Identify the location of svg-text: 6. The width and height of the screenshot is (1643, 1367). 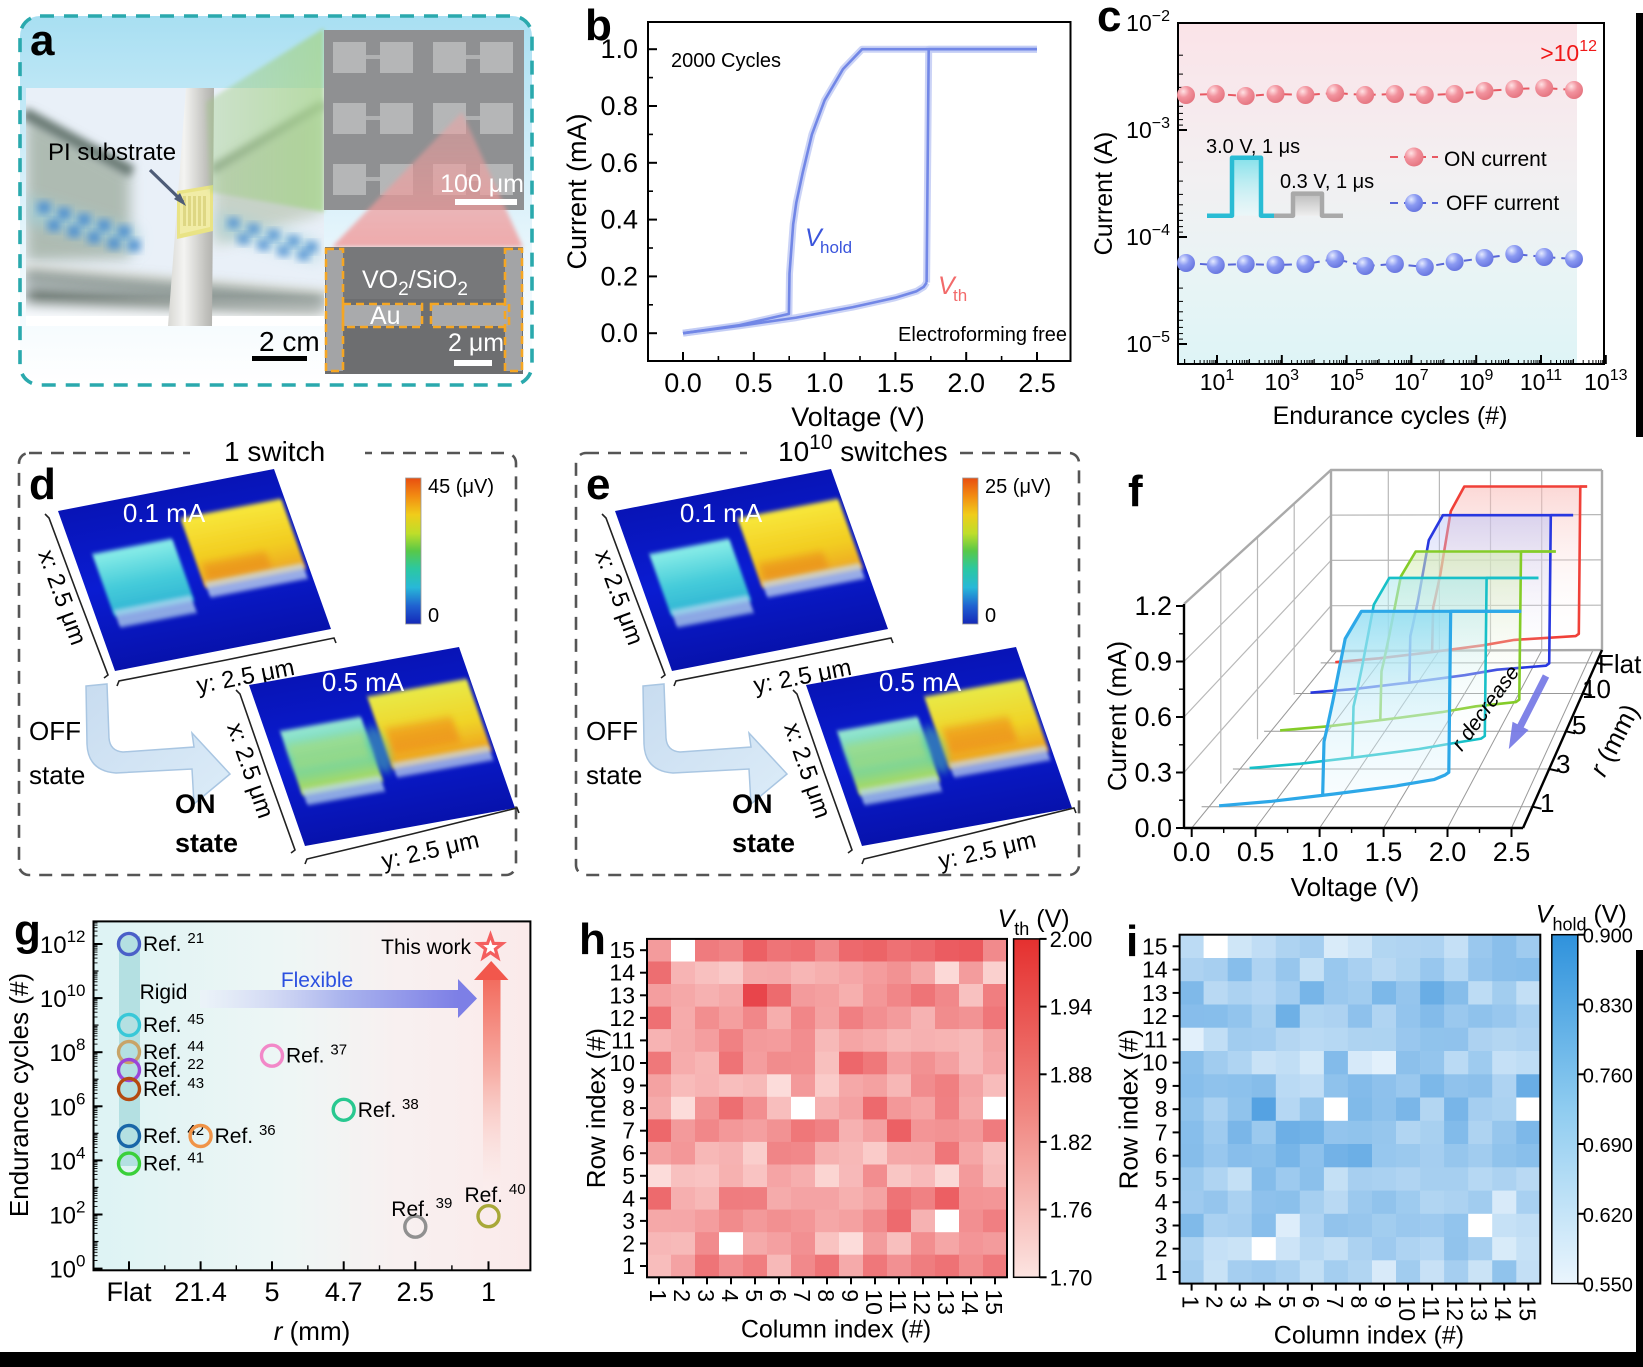
(628, 1153).